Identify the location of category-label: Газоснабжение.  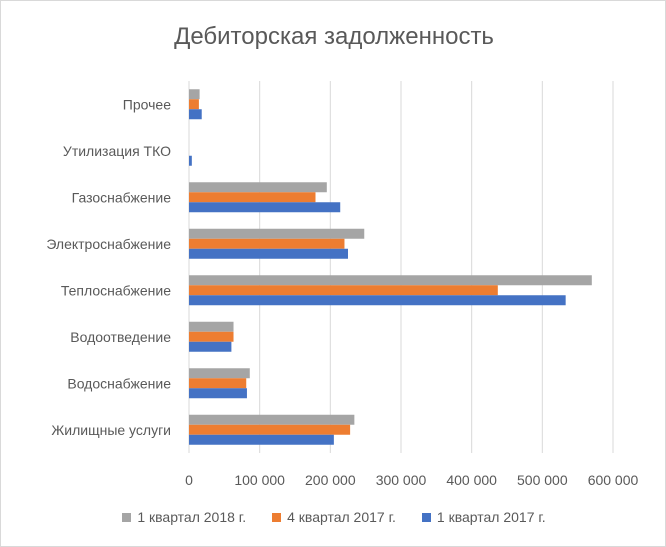
(122, 197).